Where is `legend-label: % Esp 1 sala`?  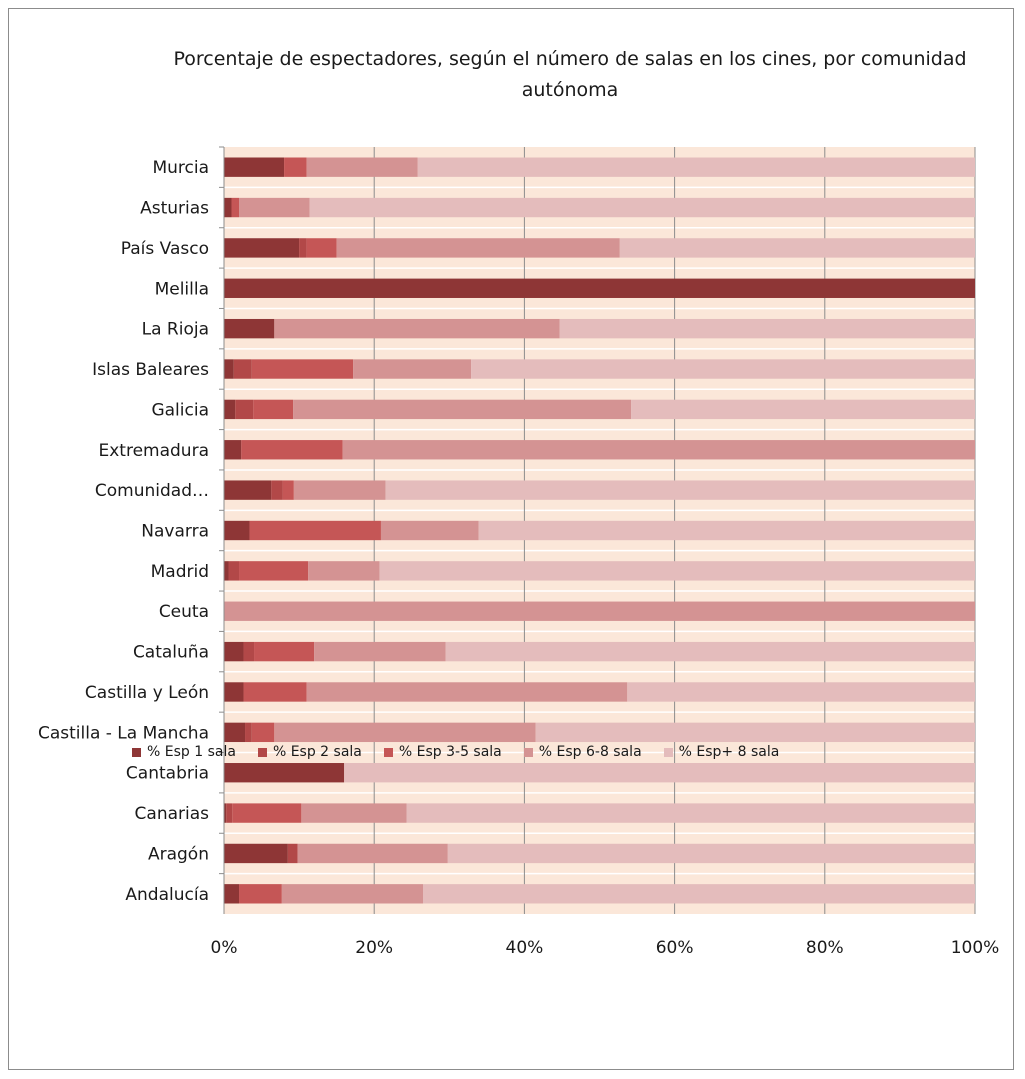 legend-label: % Esp 1 sala is located at coordinates (191, 752).